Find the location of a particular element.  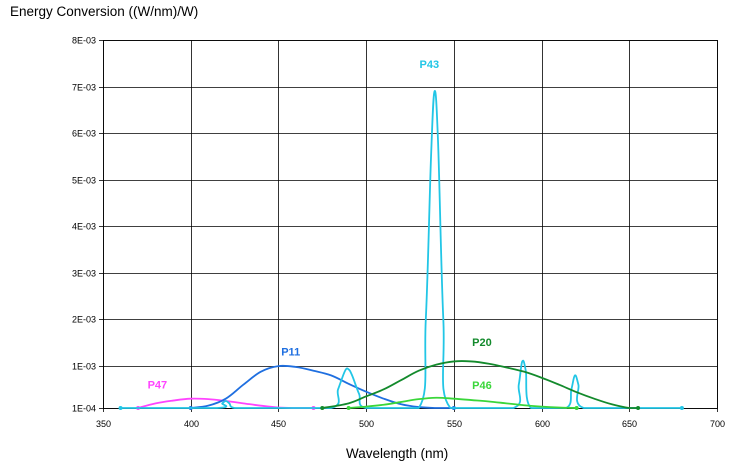

x-tick-label: 600 is located at coordinates (542, 424).